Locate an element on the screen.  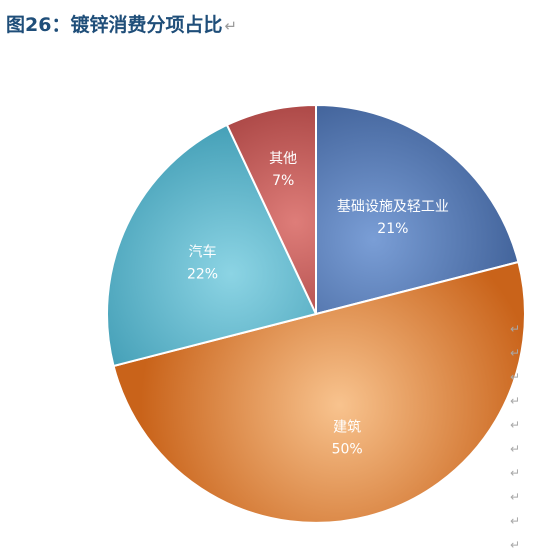
slice-label-0: 基础设施及轻工业 is located at coordinates (393, 206).